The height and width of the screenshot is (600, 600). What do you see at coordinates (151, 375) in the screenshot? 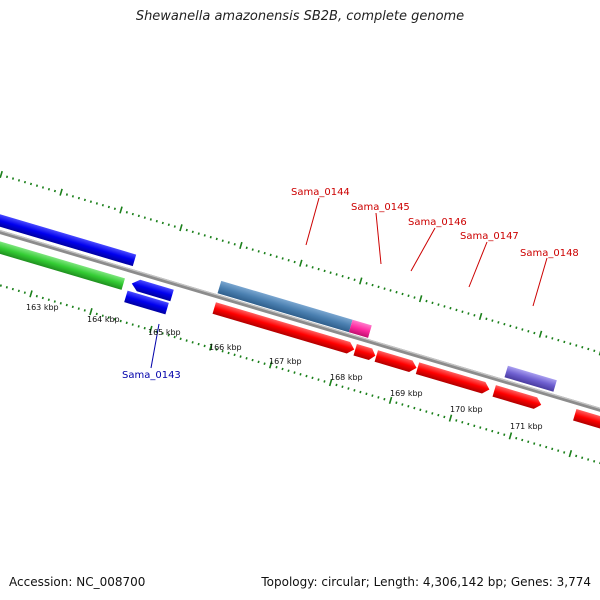
I see `gene-label-sama-0143: Sama_0143` at bounding box center [151, 375].